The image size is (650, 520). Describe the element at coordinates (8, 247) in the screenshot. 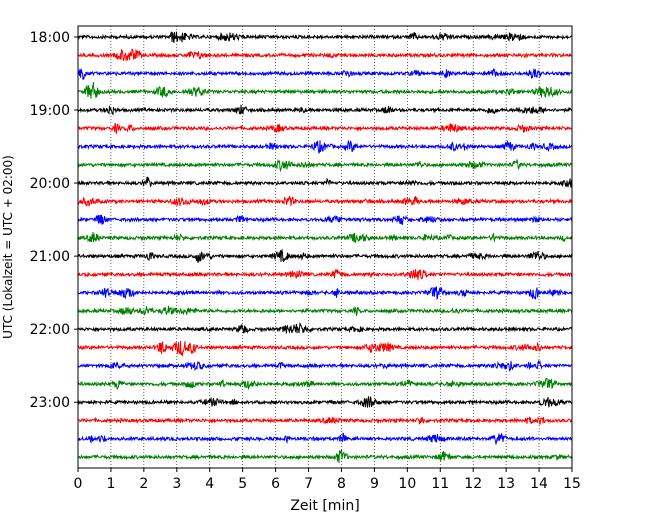

I see `y-axis-label: UTC (Lokalzeit = UTC + 02:00)` at that location.